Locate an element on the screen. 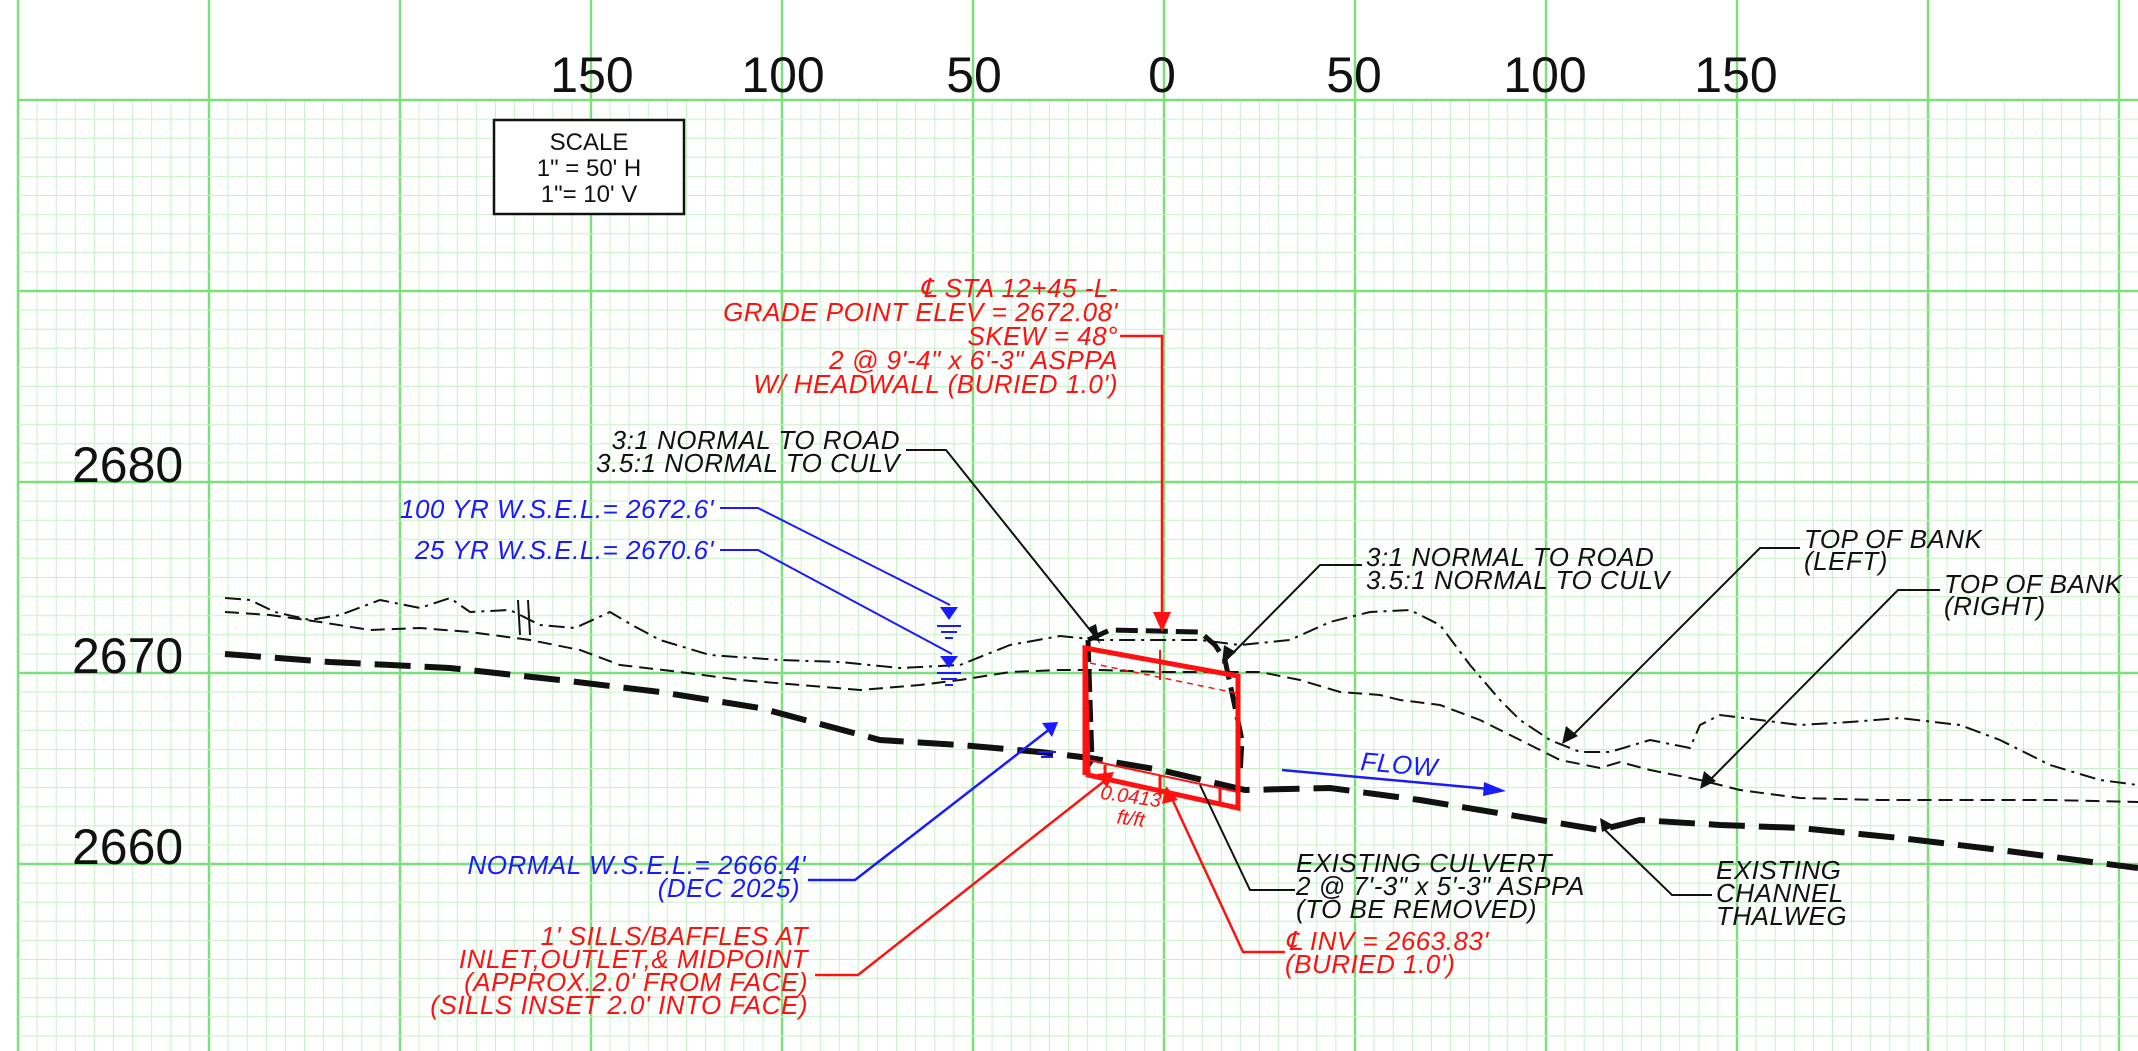  x-axis-labels: 150 100 50 0 50 100 150 is located at coordinates (1163, 75).